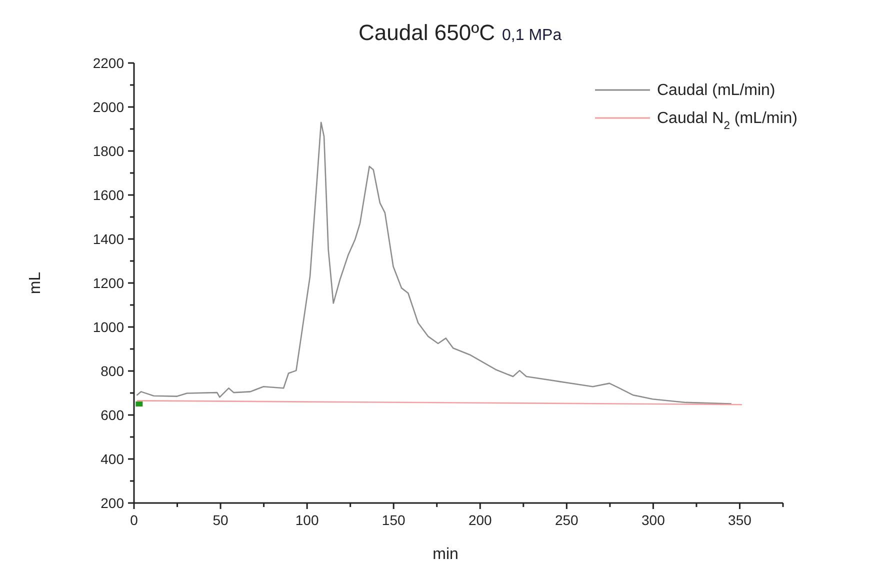 This screenshot has height=571, width=895. What do you see at coordinates (108, 239) in the screenshot?
I see `y-tick-label: 1400` at bounding box center [108, 239].